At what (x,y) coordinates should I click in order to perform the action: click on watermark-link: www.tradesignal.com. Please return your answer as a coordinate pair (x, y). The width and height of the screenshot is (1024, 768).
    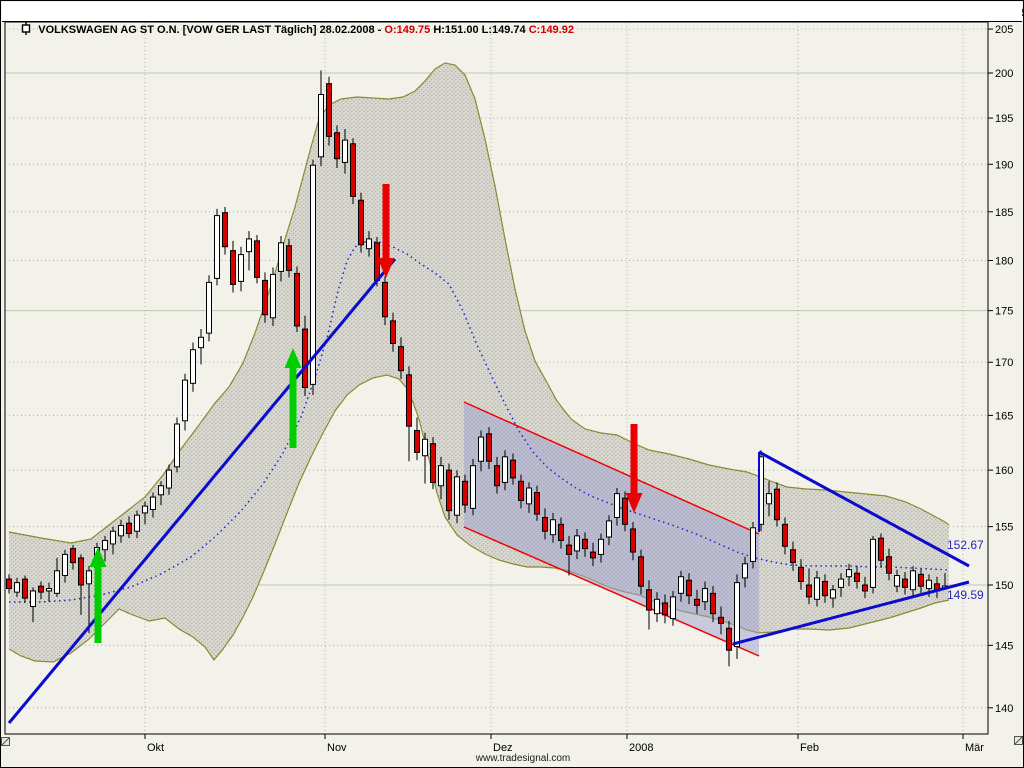
    Looking at the image, I should click on (523, 758).